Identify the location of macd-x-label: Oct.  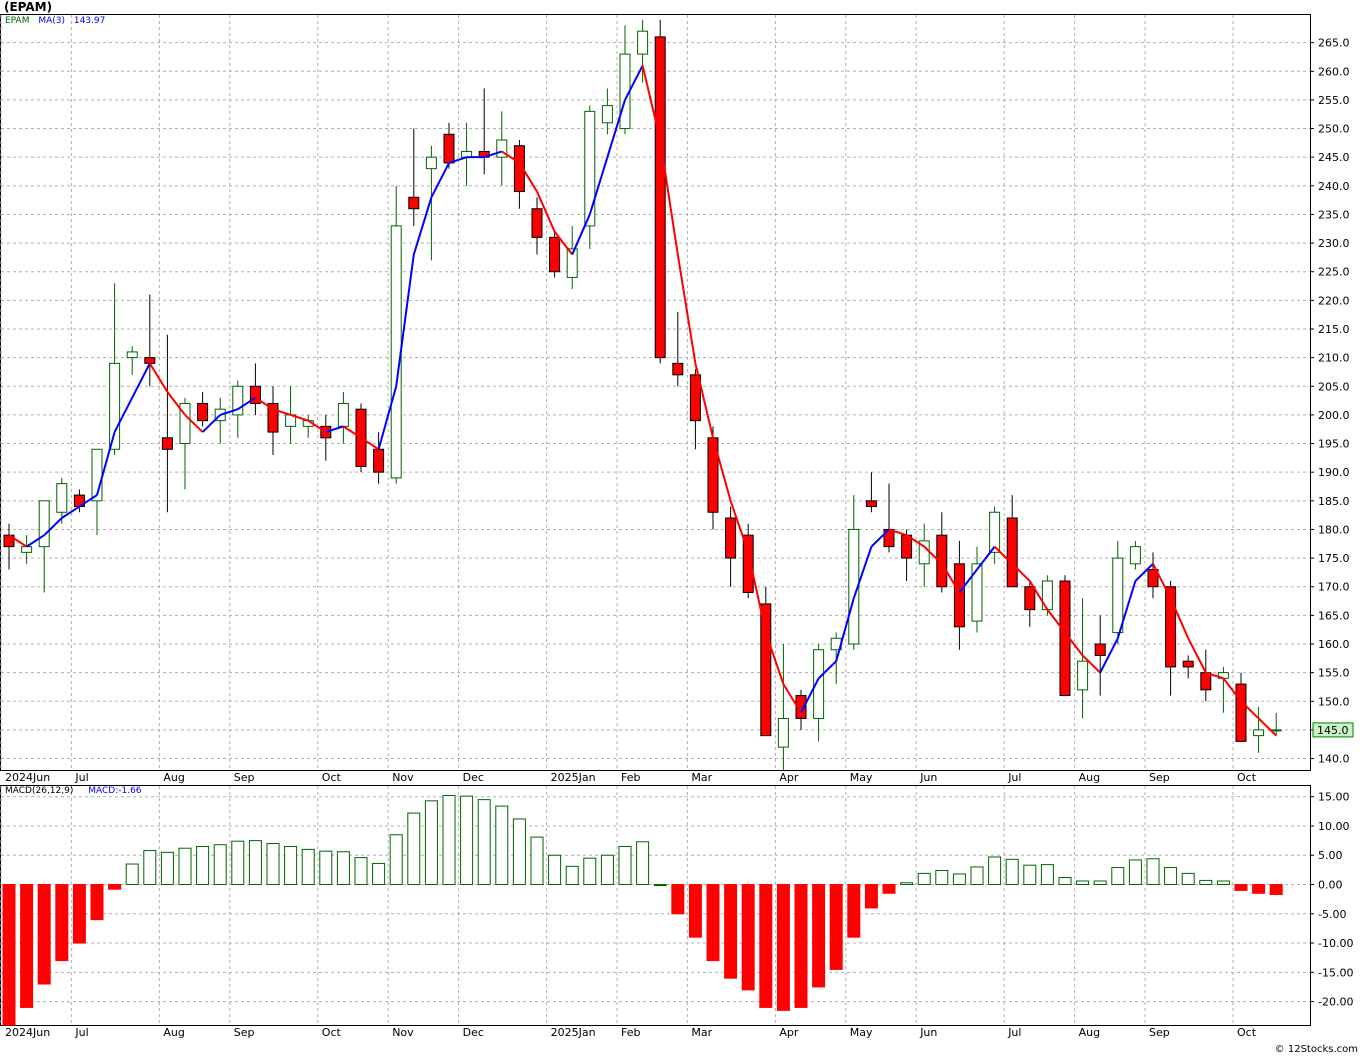
(1247, 1032).